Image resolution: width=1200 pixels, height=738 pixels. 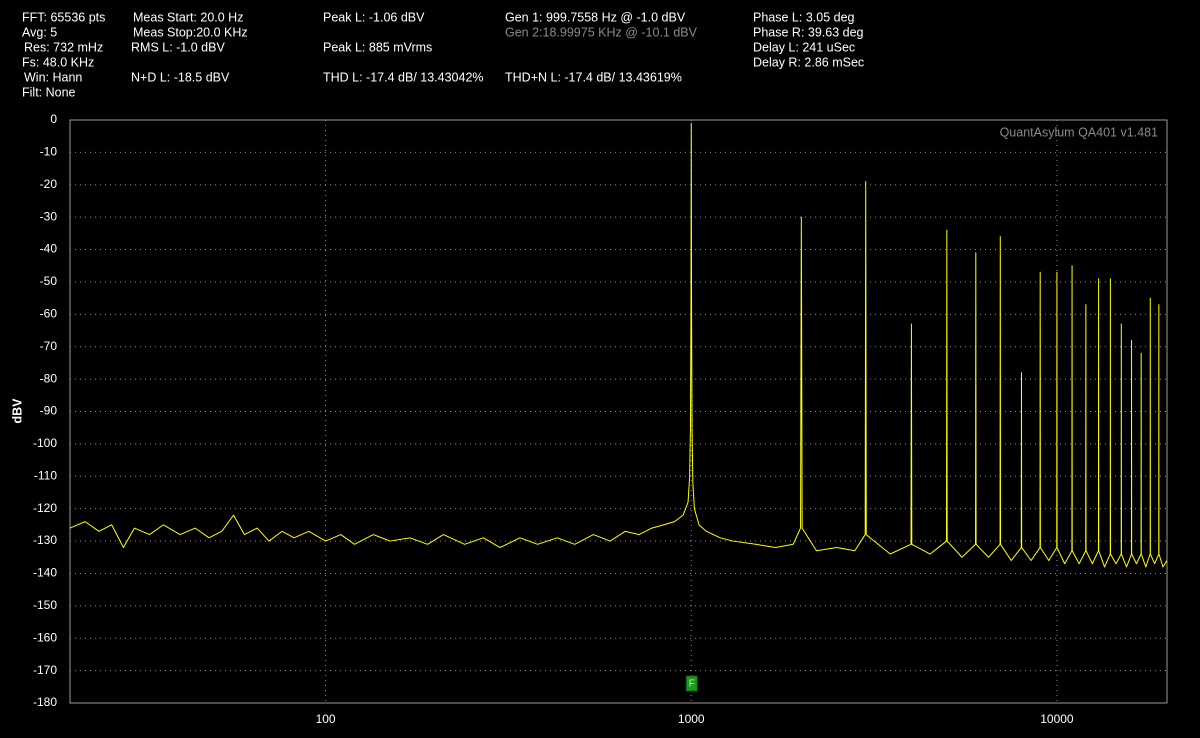 What do you see at coordinates (808, 62) in the screenshot?
I see `readout: Delay R: 2.86 mSec` at bounding box center [808, 62].